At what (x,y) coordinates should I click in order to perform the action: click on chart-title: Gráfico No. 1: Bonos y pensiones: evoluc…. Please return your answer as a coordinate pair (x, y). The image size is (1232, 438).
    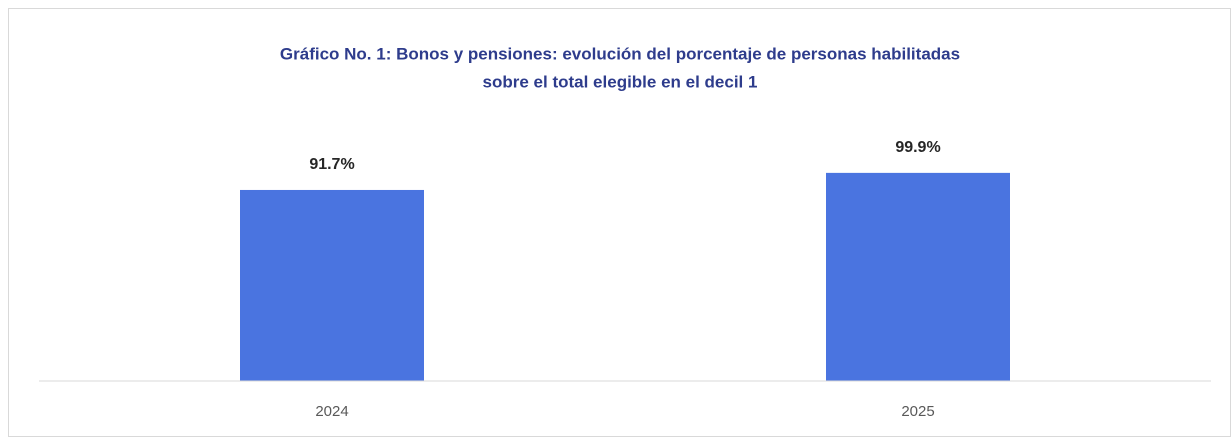
    Looking at the image, I should click on (620, 53).